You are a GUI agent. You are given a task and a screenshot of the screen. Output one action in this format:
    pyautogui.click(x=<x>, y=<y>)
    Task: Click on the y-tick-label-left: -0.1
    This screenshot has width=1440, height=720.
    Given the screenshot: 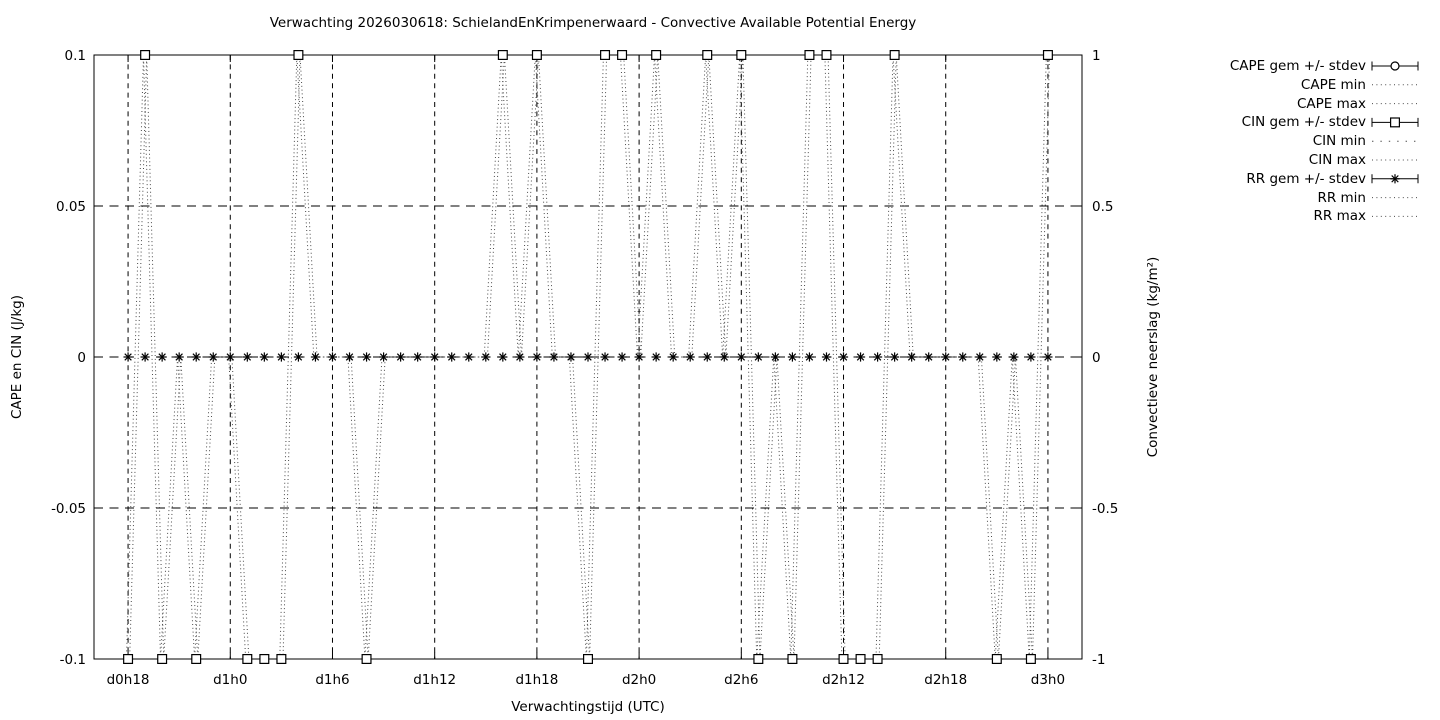 What is the action you would take?
    pyautogui.click(x=73, y=660)
    